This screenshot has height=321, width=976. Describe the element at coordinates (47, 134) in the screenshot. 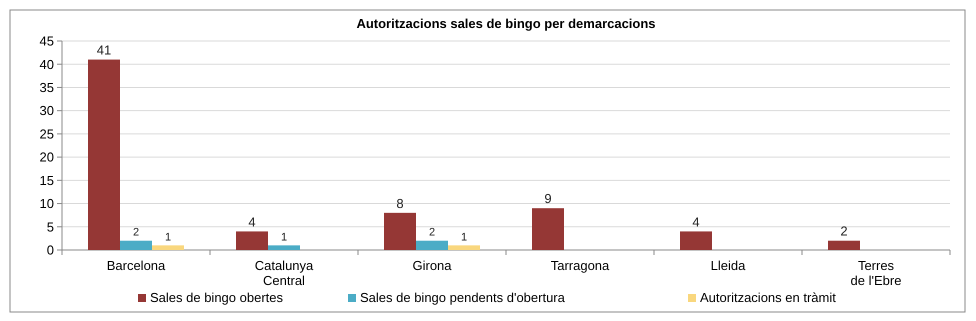

I see `y-tick-label: 25` at that location.